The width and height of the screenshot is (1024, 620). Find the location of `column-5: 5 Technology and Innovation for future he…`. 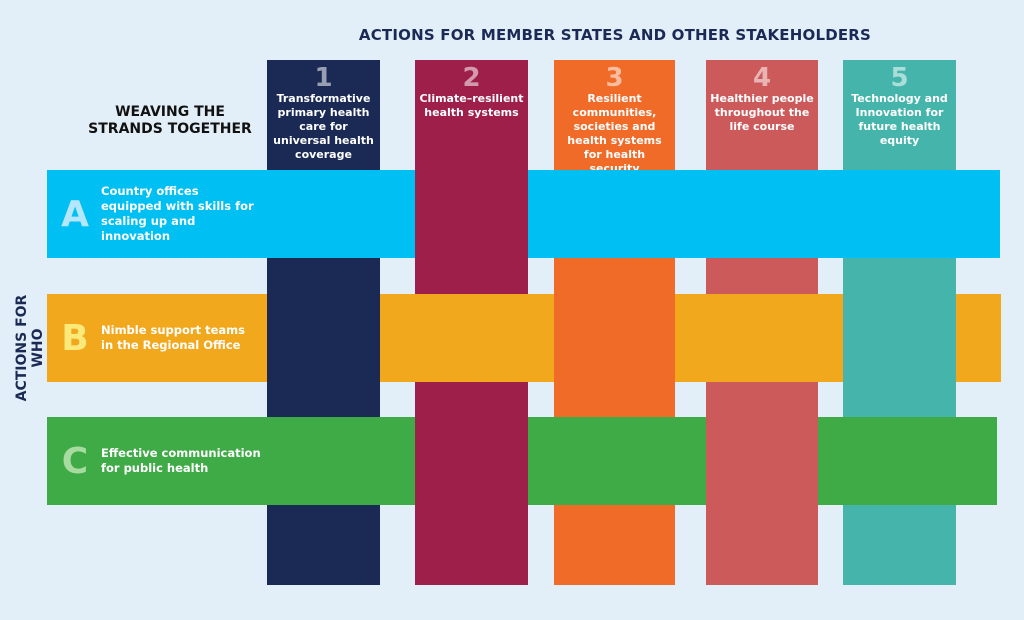

column-5: 5 Technology and Innovation for future he… is located at coordinates (899, 322).